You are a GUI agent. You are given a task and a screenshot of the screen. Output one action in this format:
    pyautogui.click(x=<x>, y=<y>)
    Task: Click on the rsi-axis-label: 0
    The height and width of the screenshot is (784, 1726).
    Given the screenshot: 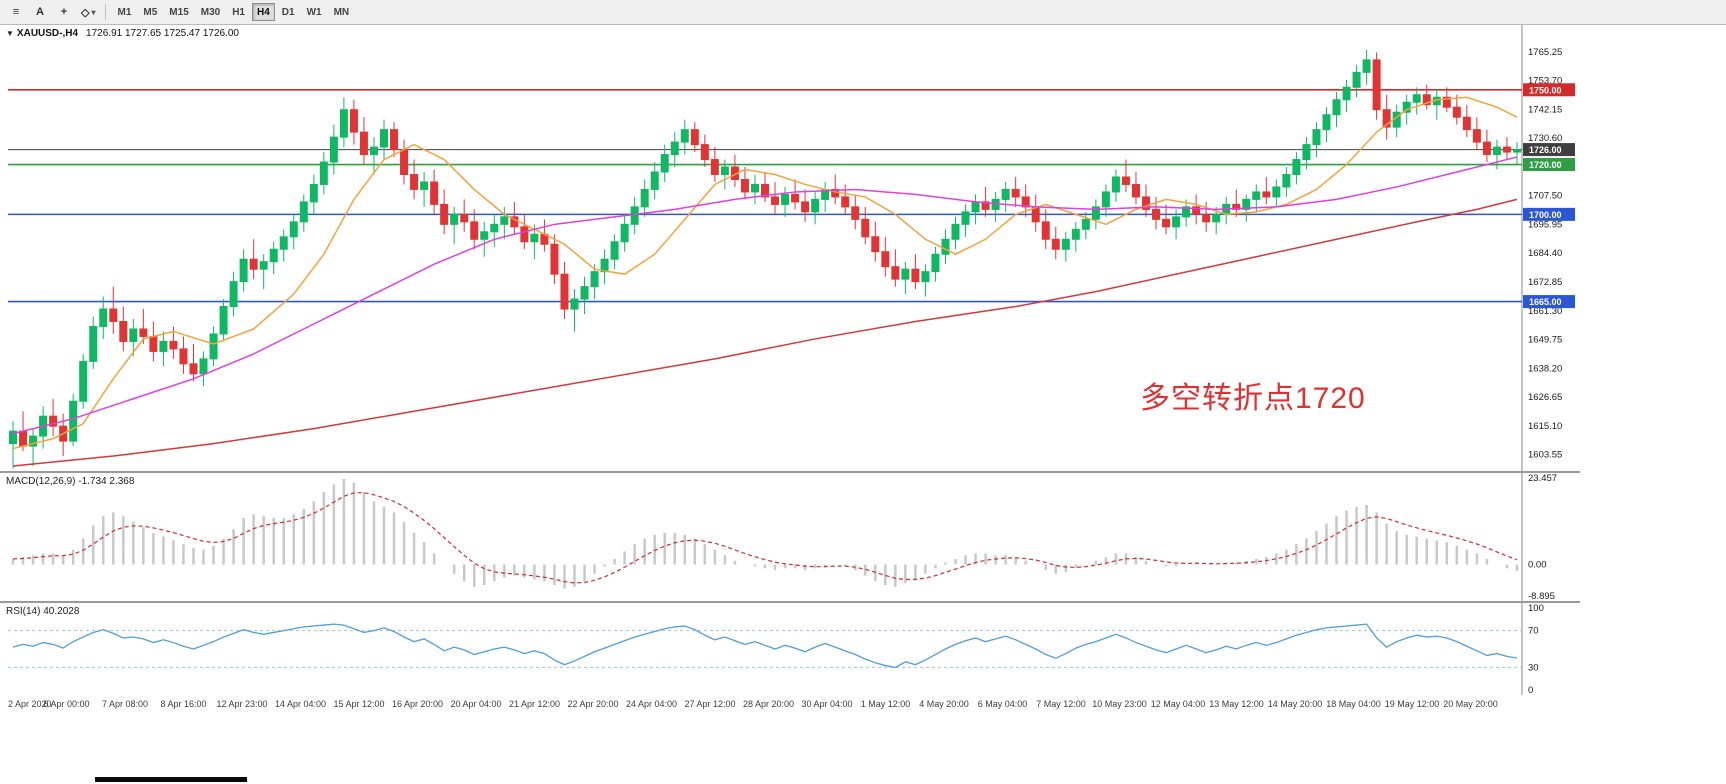 What is the action you would take?
    pyautogui.click(x=1530, y=690)
    